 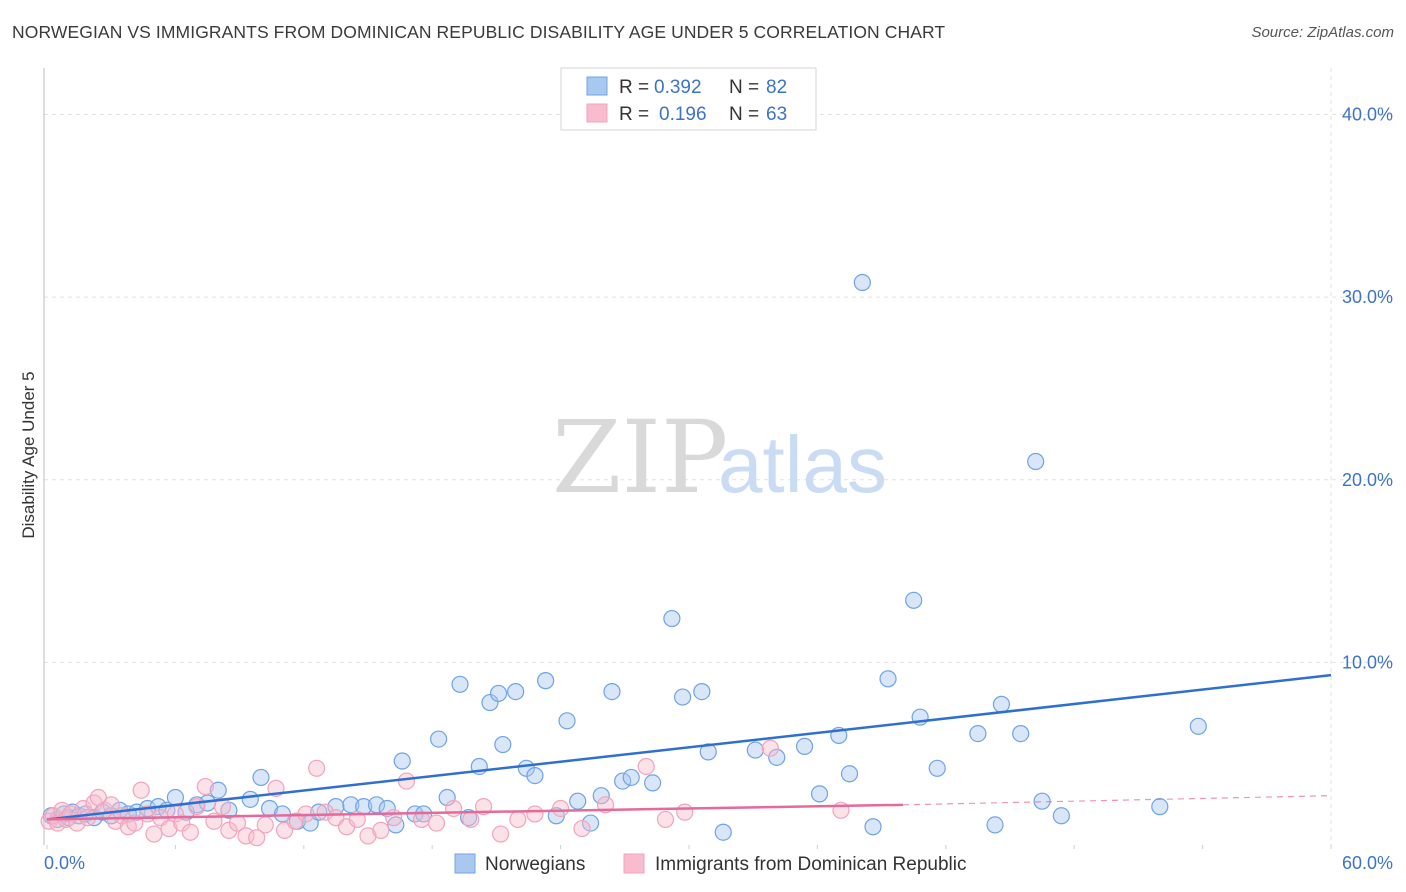 I want to click on bottom-legend-label: Norwegians, so click(x=535, y=864).